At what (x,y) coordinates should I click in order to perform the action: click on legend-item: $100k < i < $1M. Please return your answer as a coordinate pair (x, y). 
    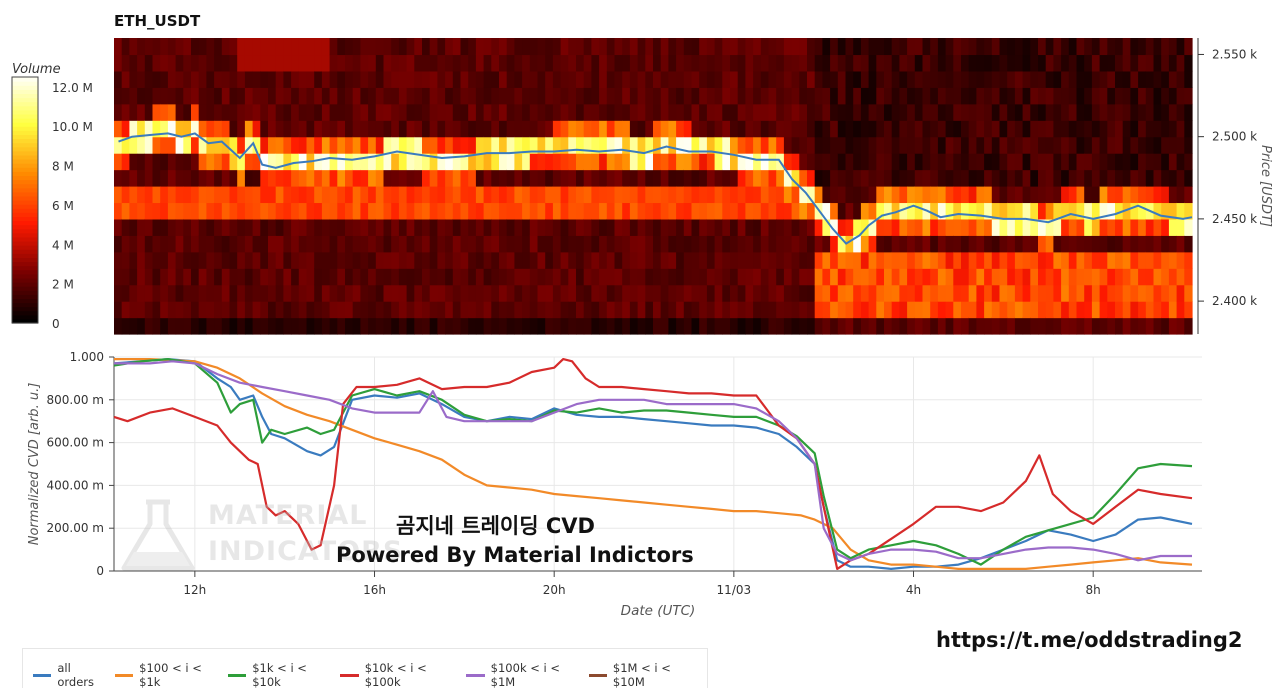
    Looking at the image, I should click on (523, 675).